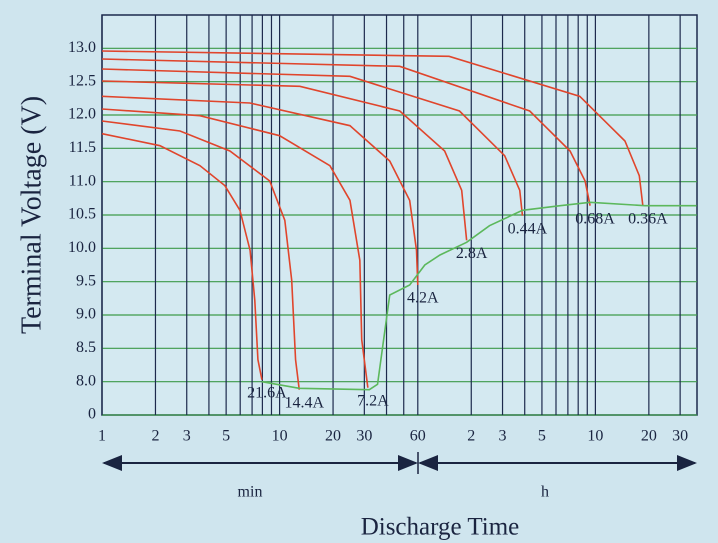  I want to click on curve-label: 0.36A, so click(648, 218).